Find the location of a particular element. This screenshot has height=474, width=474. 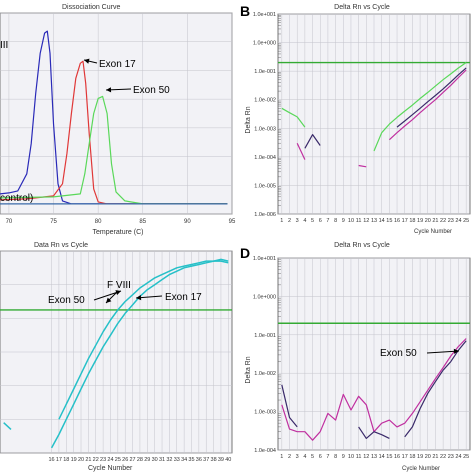

panel-c-xtick-label: 31 is located at coordinates (162, 460).